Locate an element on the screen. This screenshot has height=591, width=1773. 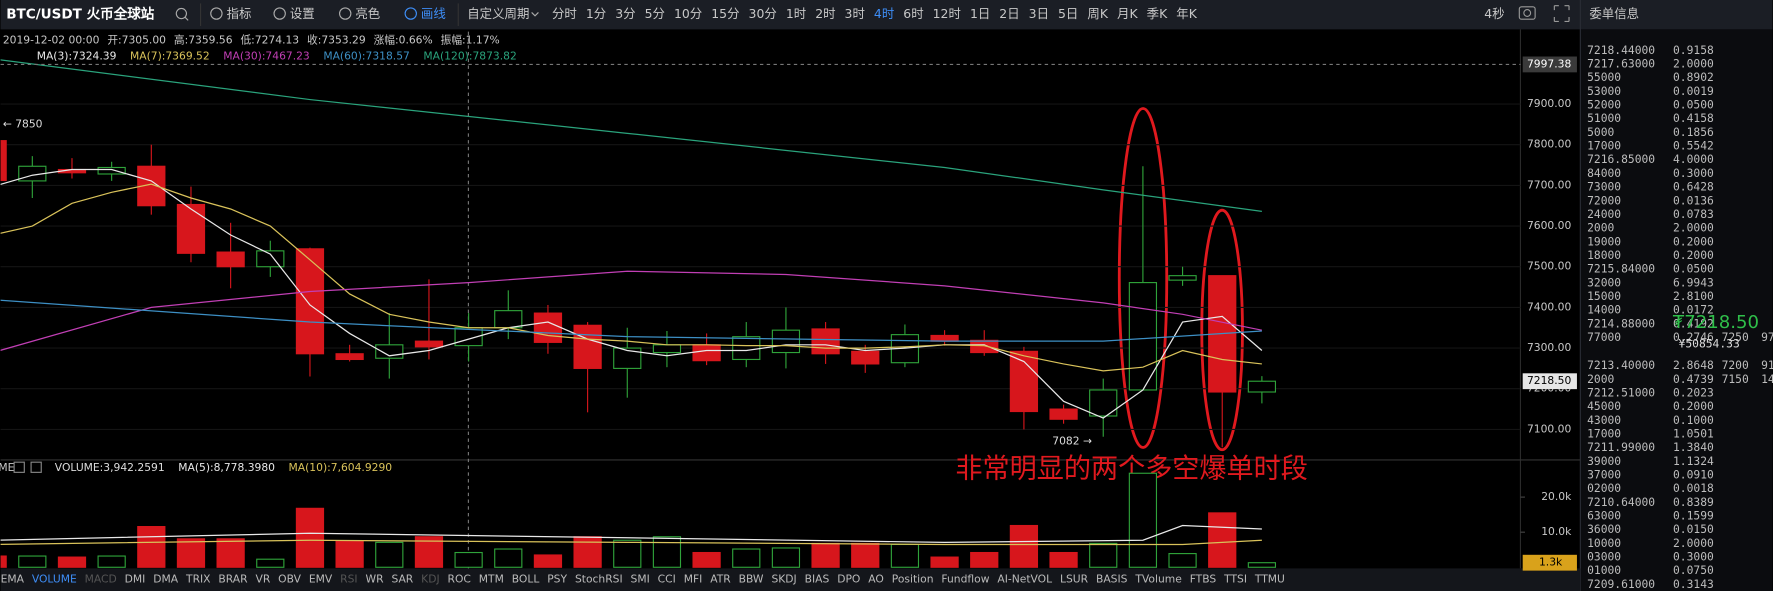
indicator-tab: BOLL is located at coordinates (526, 579).